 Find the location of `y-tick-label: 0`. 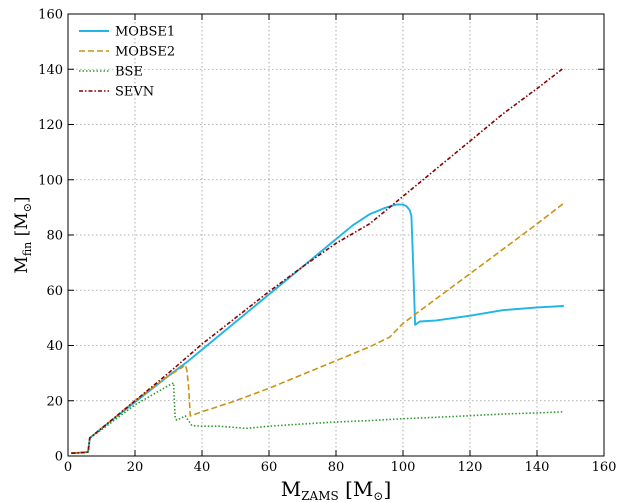

y-tick-label: 0 is located at coordinates (59, 457).